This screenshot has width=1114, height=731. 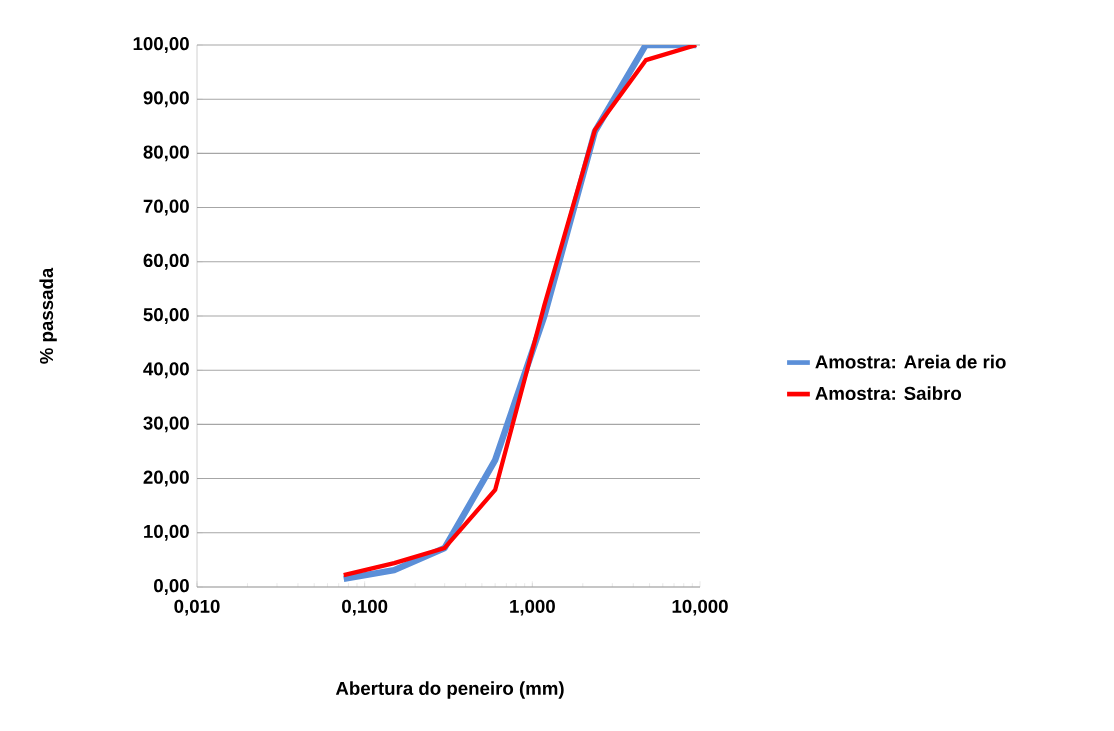 I want to click on x-tick-label: 0,010, so click(x=197, y=607).